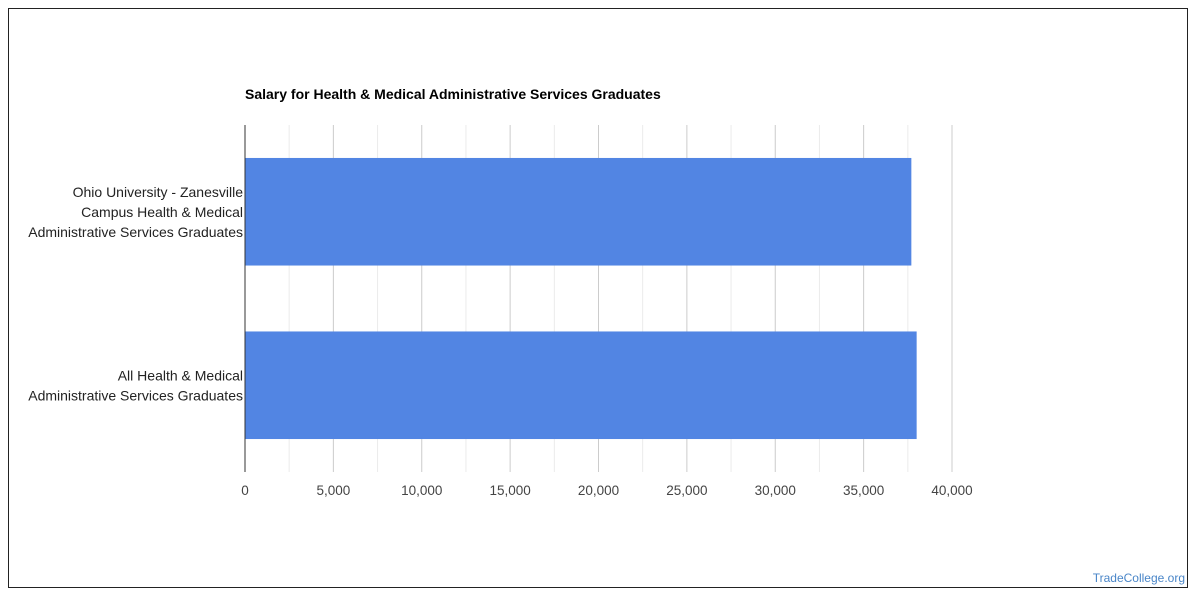 The height and width of the screenshot is (600, 1200). I want to click on x-tick-label: 10,000, so click(421, 490).